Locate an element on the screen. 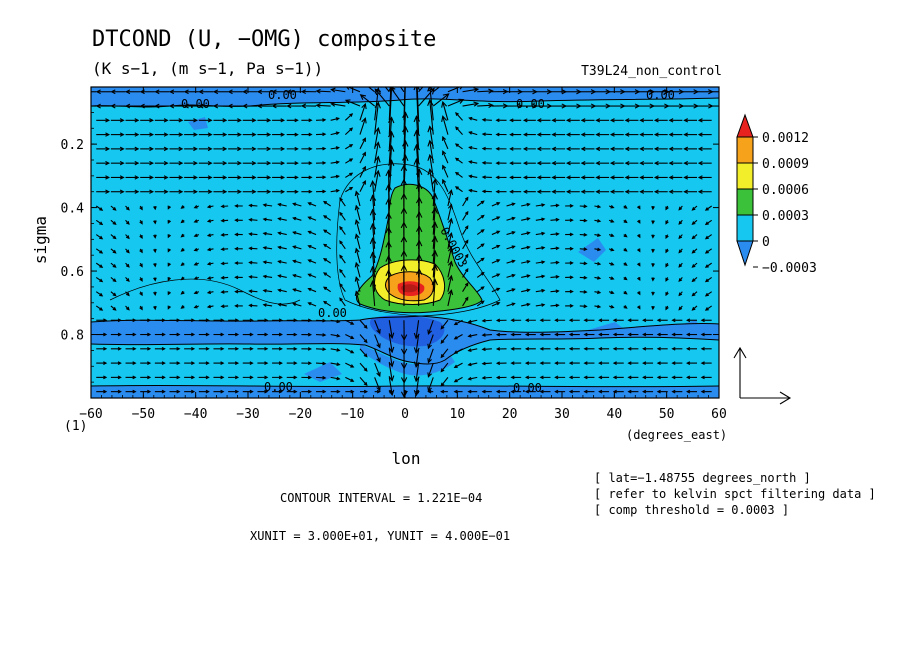 This screenshot has height=658, width=904. x-tick-label: 30 is located at coordinates (562, 414).